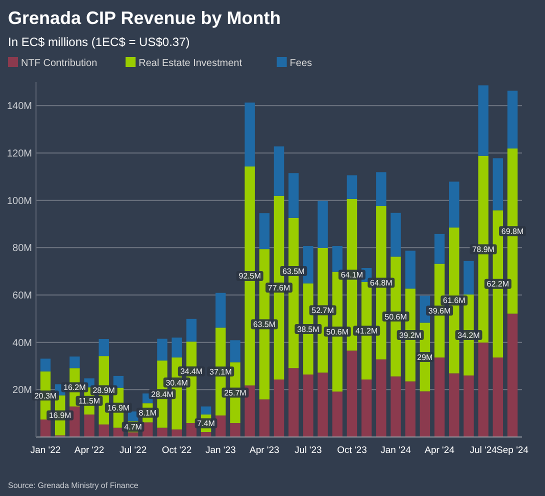  I want to click on chart-subtitle: In EC$ millions (1EC$ = US$0.37), so click(99, 42).